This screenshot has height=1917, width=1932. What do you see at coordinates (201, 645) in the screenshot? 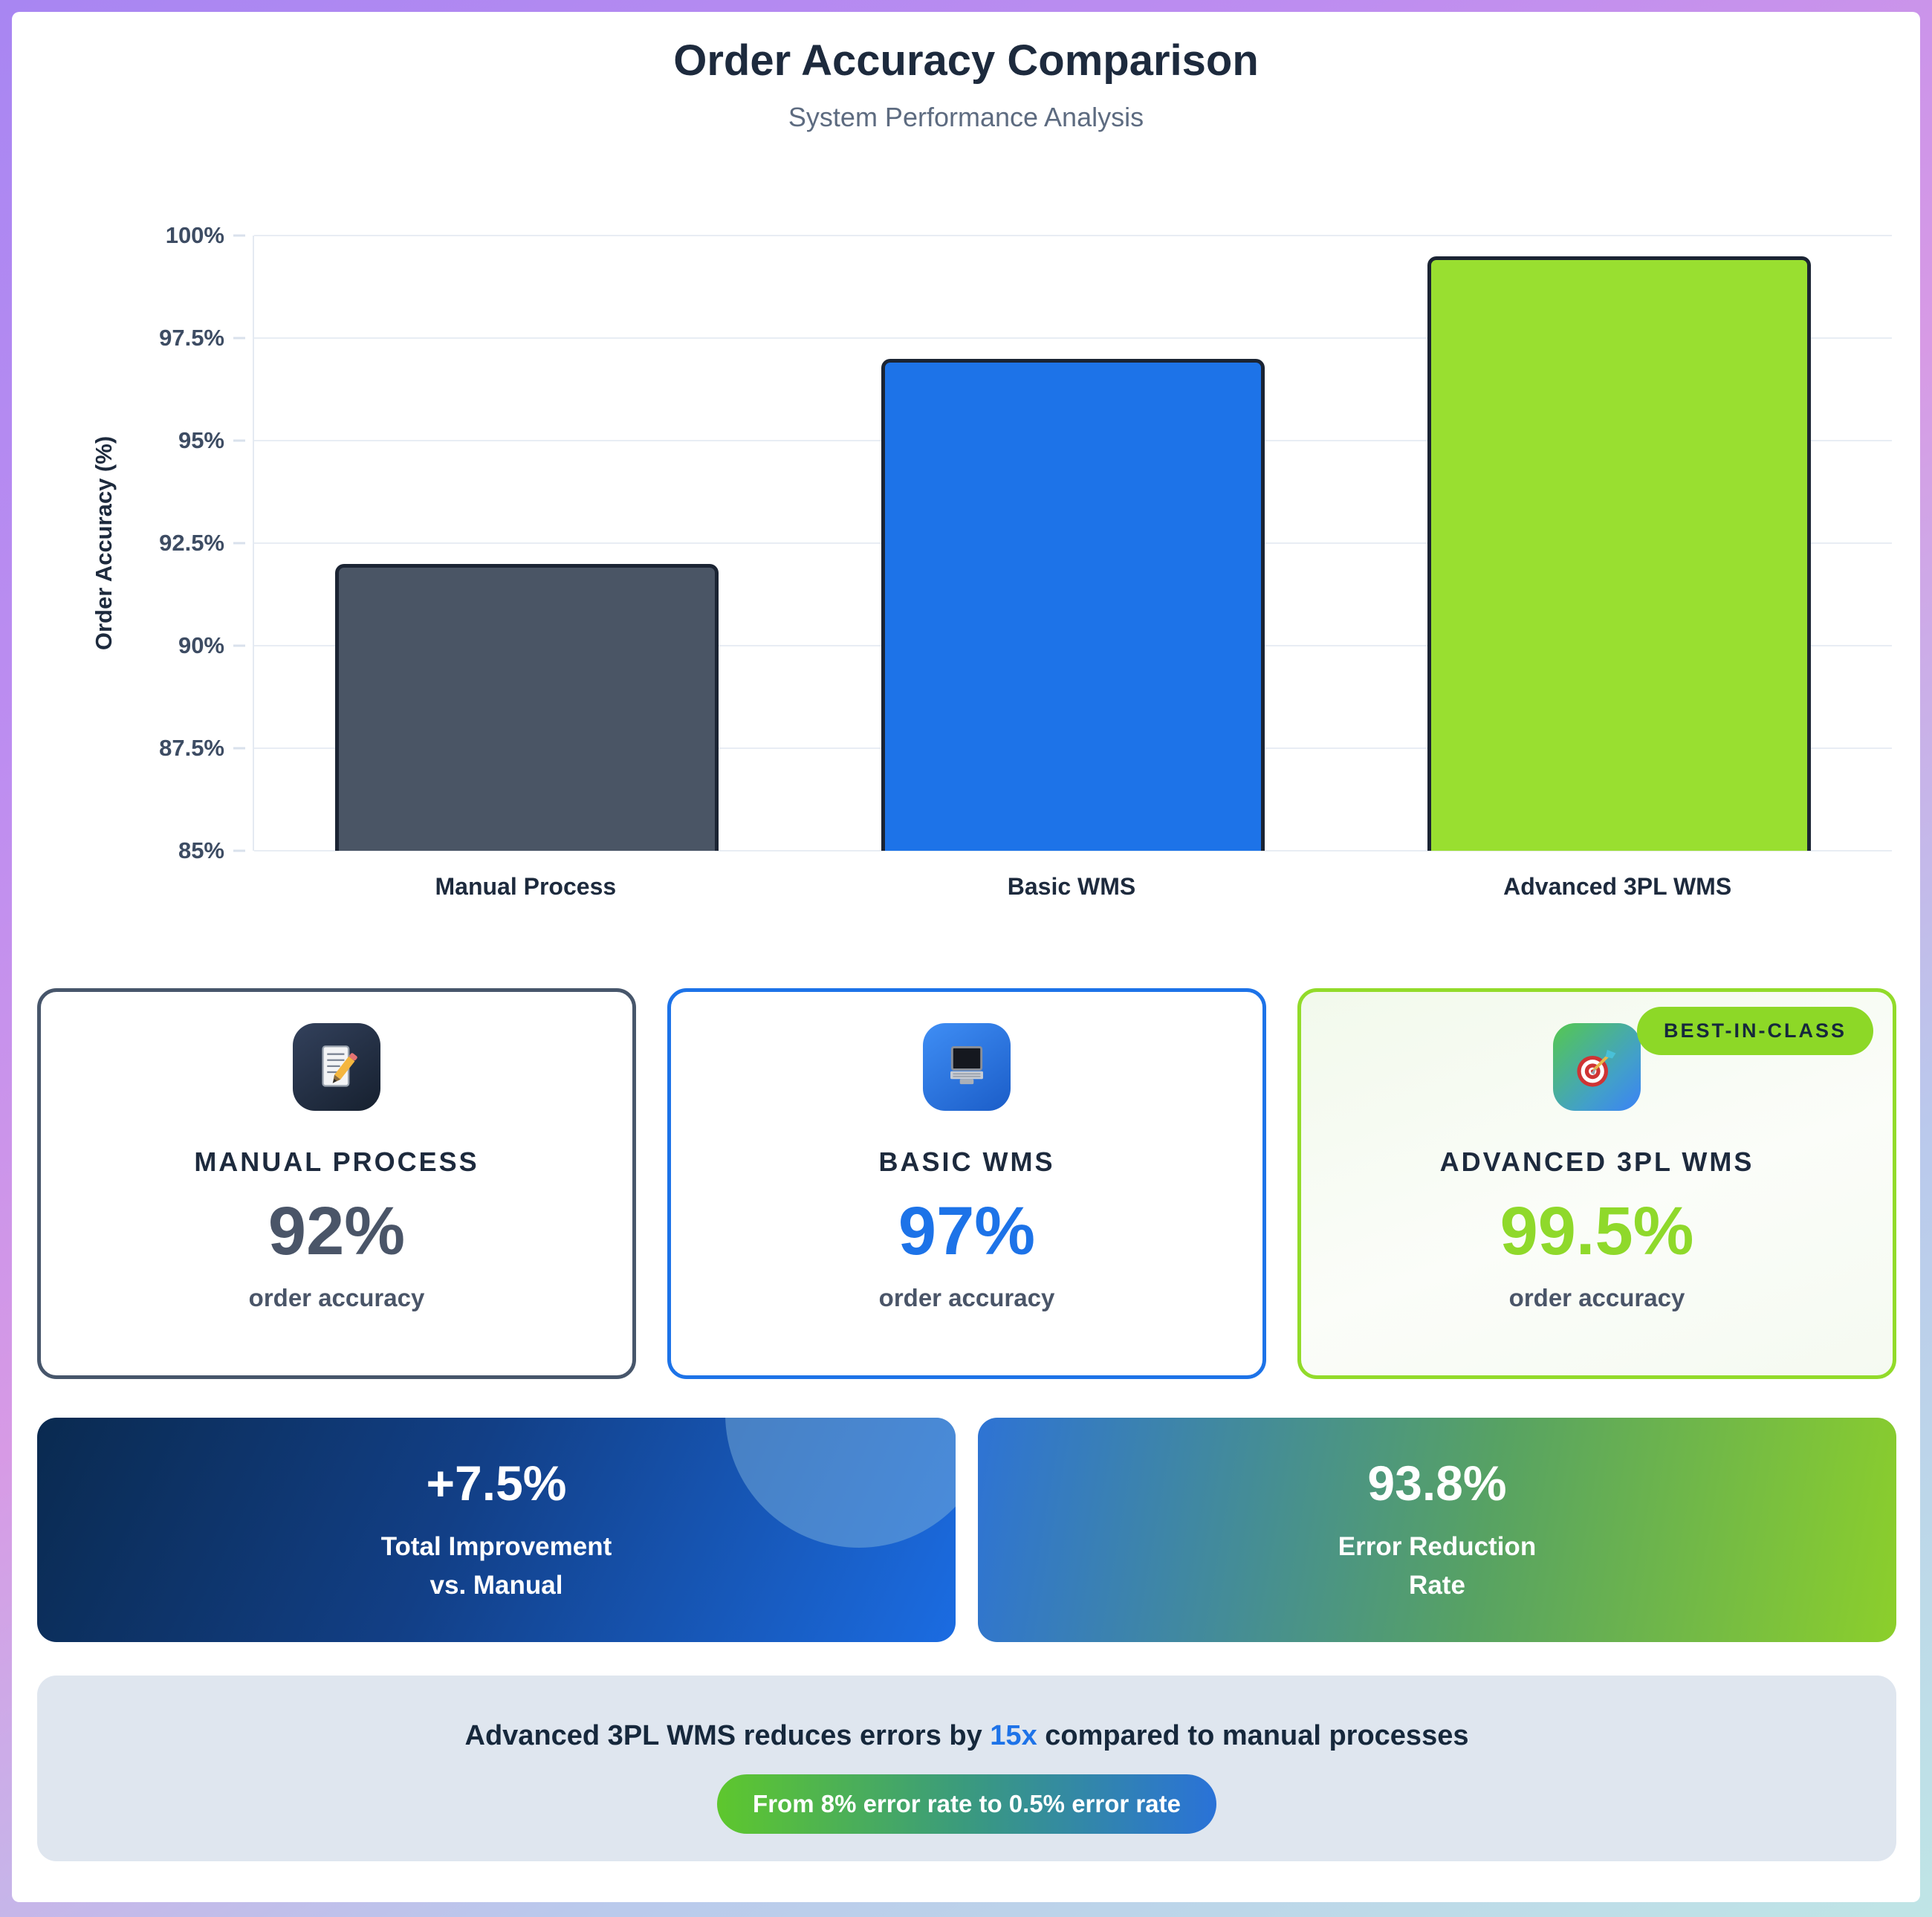
I see `y-tick-label: 90%` at bounding box center [201, 645].